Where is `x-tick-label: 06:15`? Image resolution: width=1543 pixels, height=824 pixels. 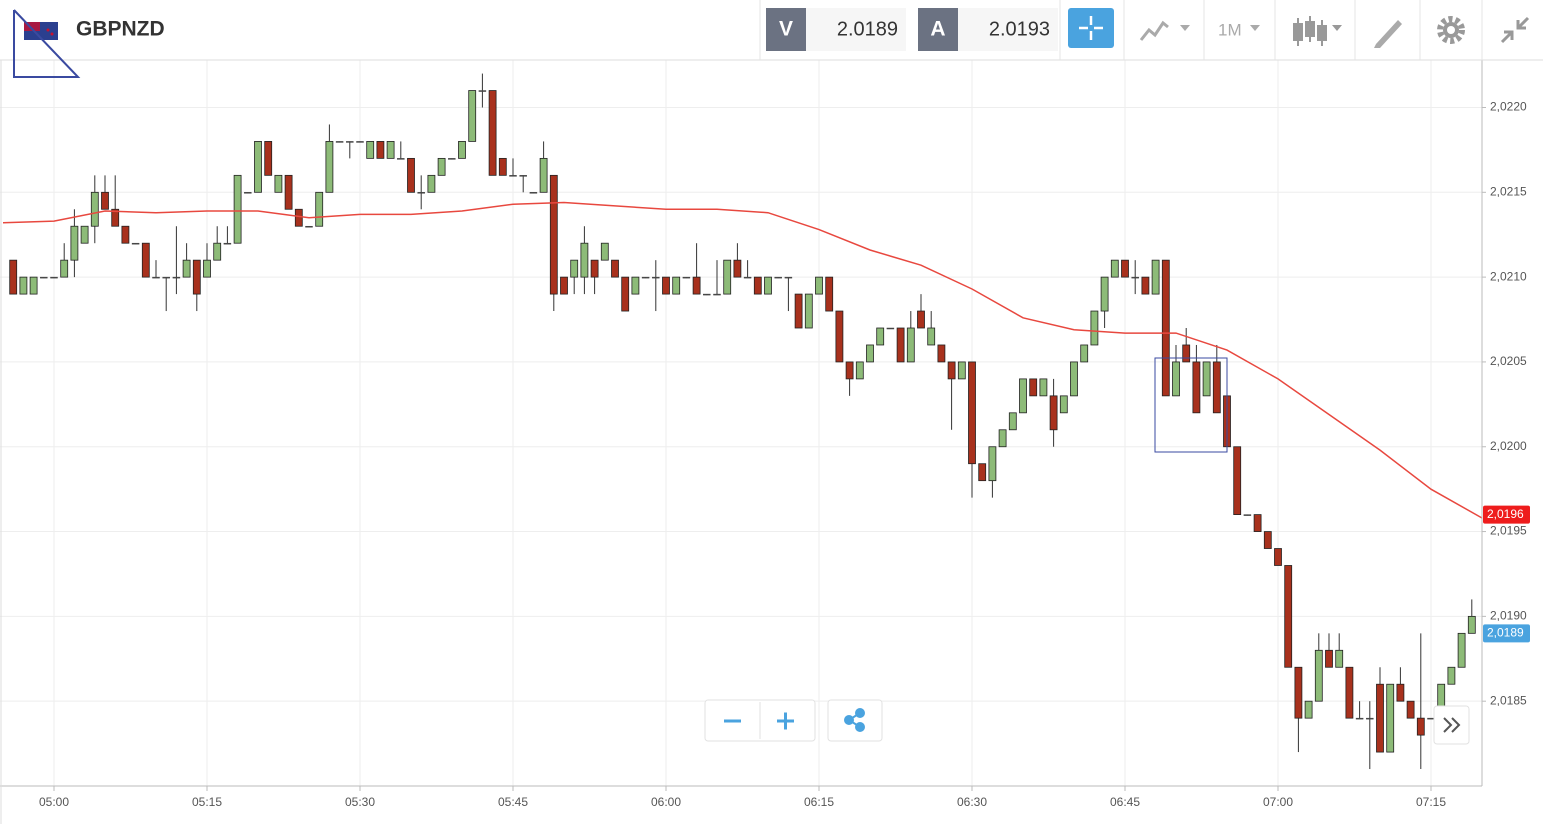 x-tick-label: 06:15 is located at coordinates (819, 802).